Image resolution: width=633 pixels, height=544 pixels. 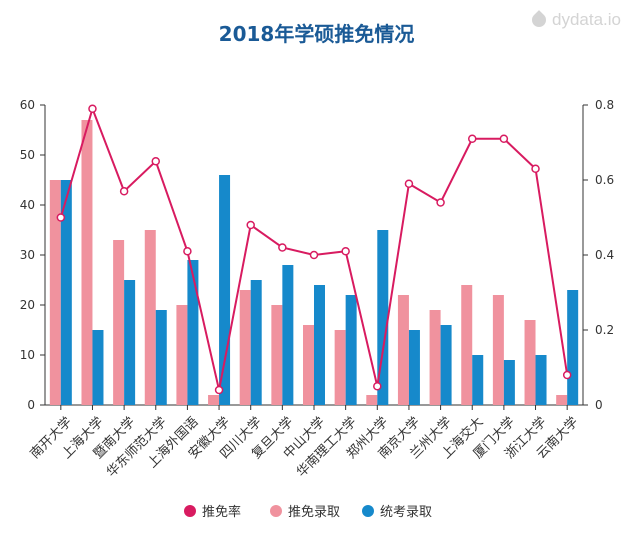 I want to click on left-tick-label: 0, so click(x=31, y=405).